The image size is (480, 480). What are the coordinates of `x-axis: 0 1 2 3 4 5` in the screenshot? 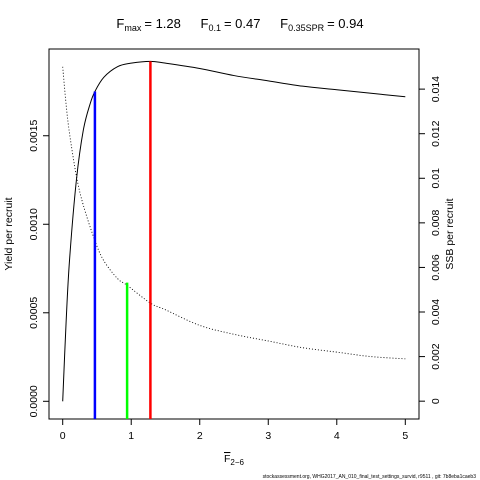 It's located at (234, 430).